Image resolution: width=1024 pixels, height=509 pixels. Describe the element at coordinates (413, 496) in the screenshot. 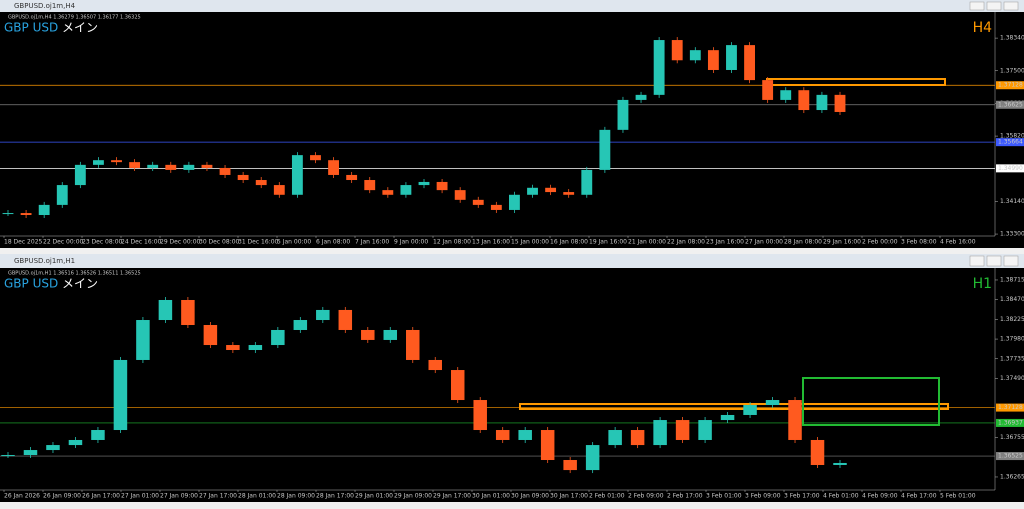

I see `date-label: 29 Jan 09:00` at that location.